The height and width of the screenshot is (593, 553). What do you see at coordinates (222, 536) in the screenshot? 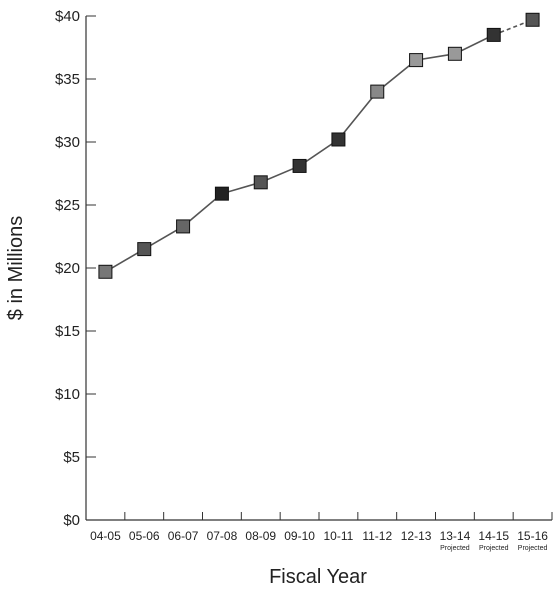
I see `x-tick-label: 07-08` at bounding box center [222, 536].